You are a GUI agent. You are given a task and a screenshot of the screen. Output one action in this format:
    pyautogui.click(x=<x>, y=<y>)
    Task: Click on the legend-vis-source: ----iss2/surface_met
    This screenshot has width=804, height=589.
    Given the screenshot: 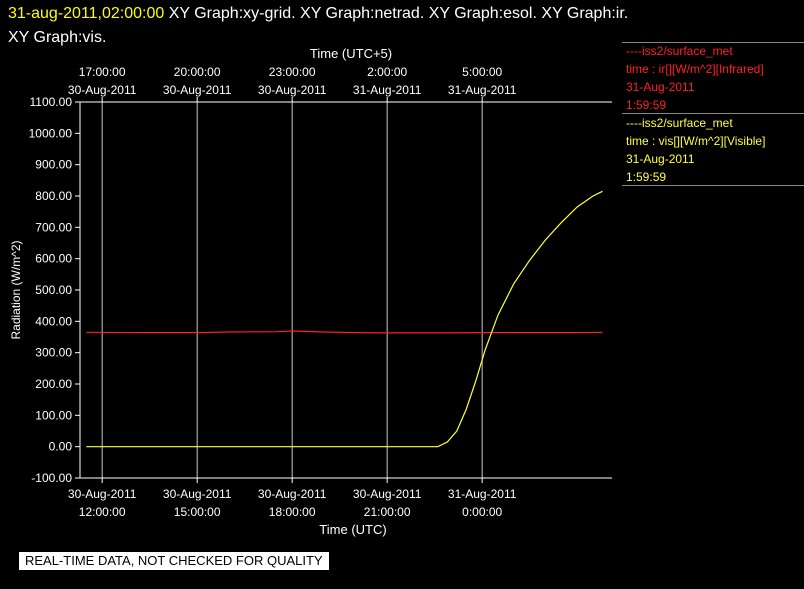 What is the action you would take?
    pyautogui.click(x=679, y=123)
    